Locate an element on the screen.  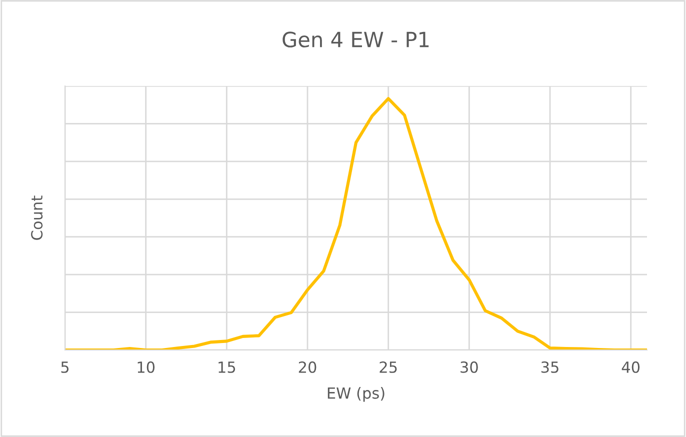
x-axis-title: EW (ps) is located at coordinates (356, 394).